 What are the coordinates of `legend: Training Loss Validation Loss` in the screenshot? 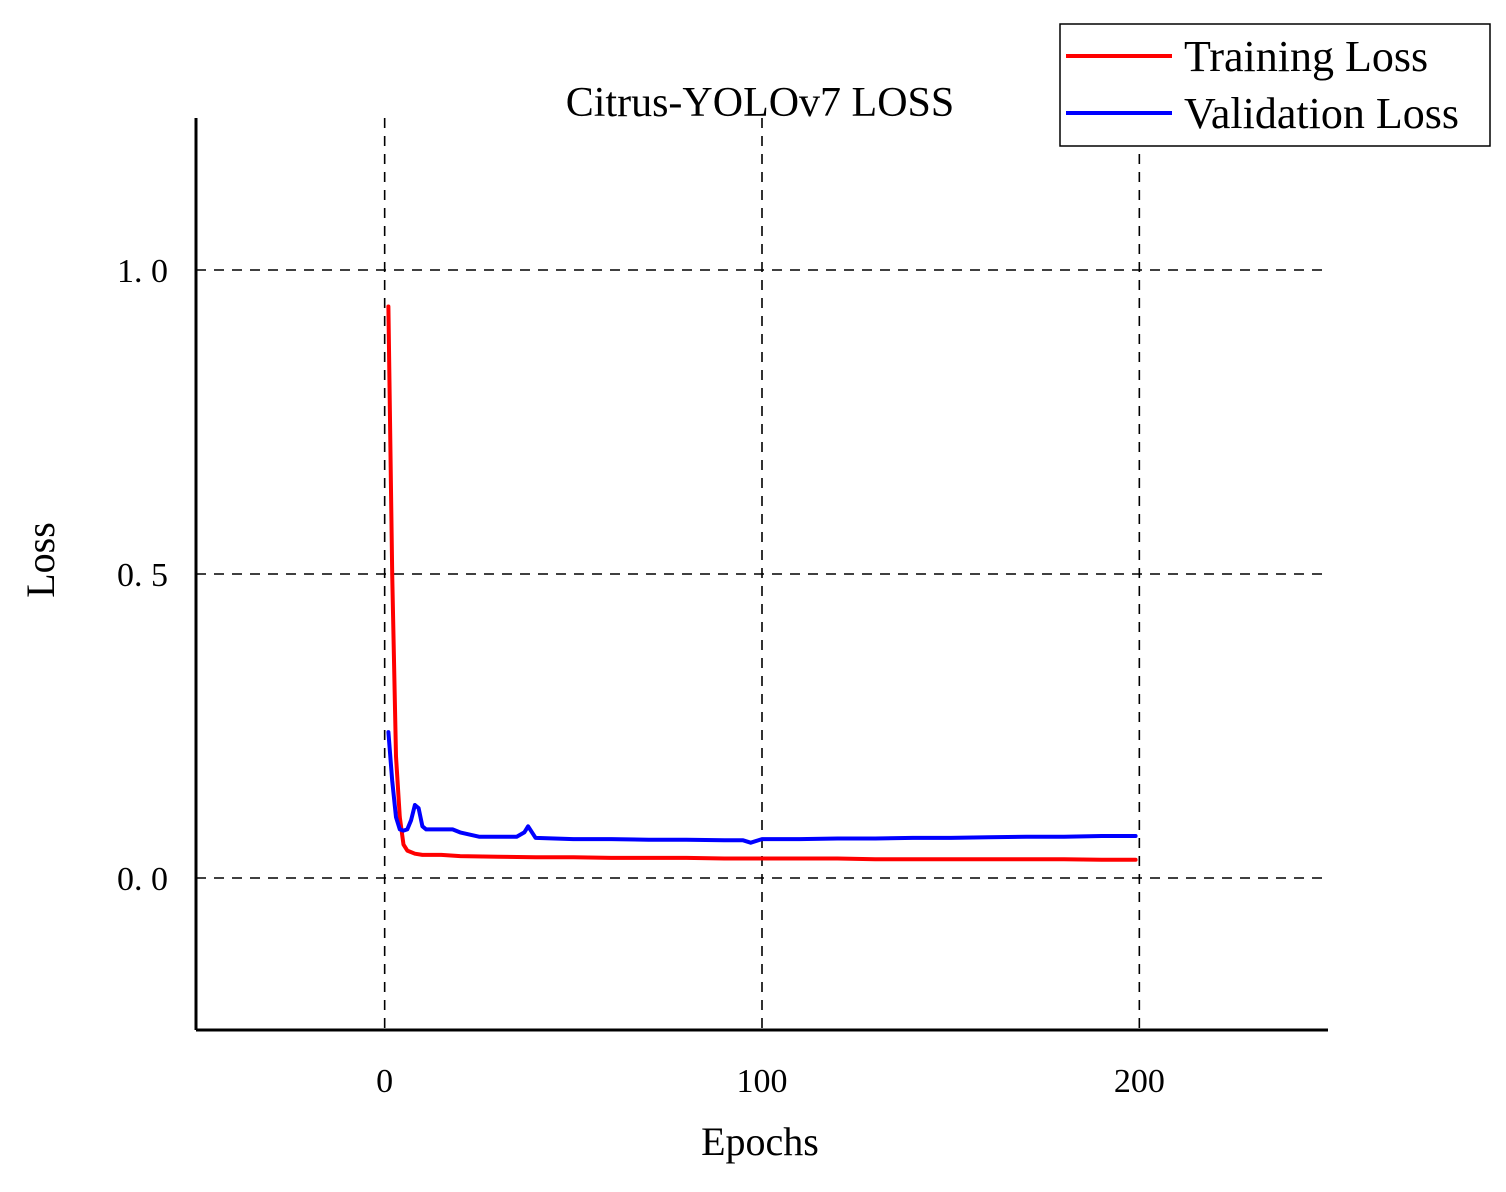 It's located at (1275, 85).